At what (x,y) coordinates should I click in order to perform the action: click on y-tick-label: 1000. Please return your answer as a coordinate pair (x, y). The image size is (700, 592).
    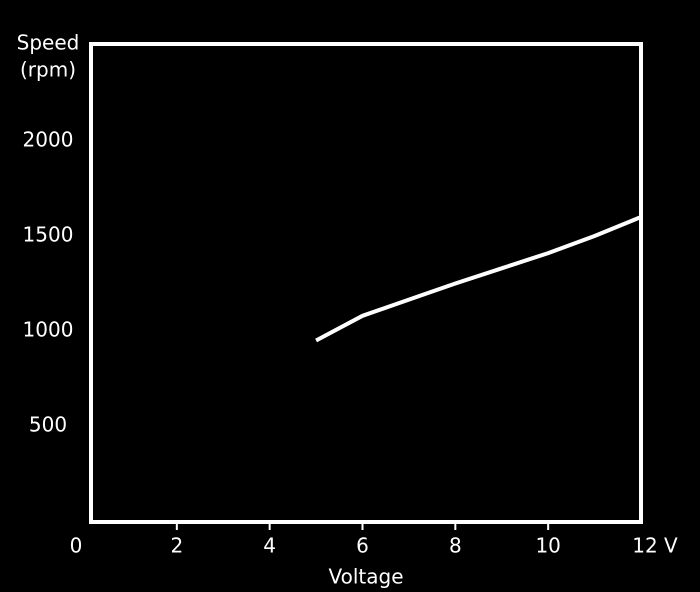
    Looking at the image, I should click on (48, 330).